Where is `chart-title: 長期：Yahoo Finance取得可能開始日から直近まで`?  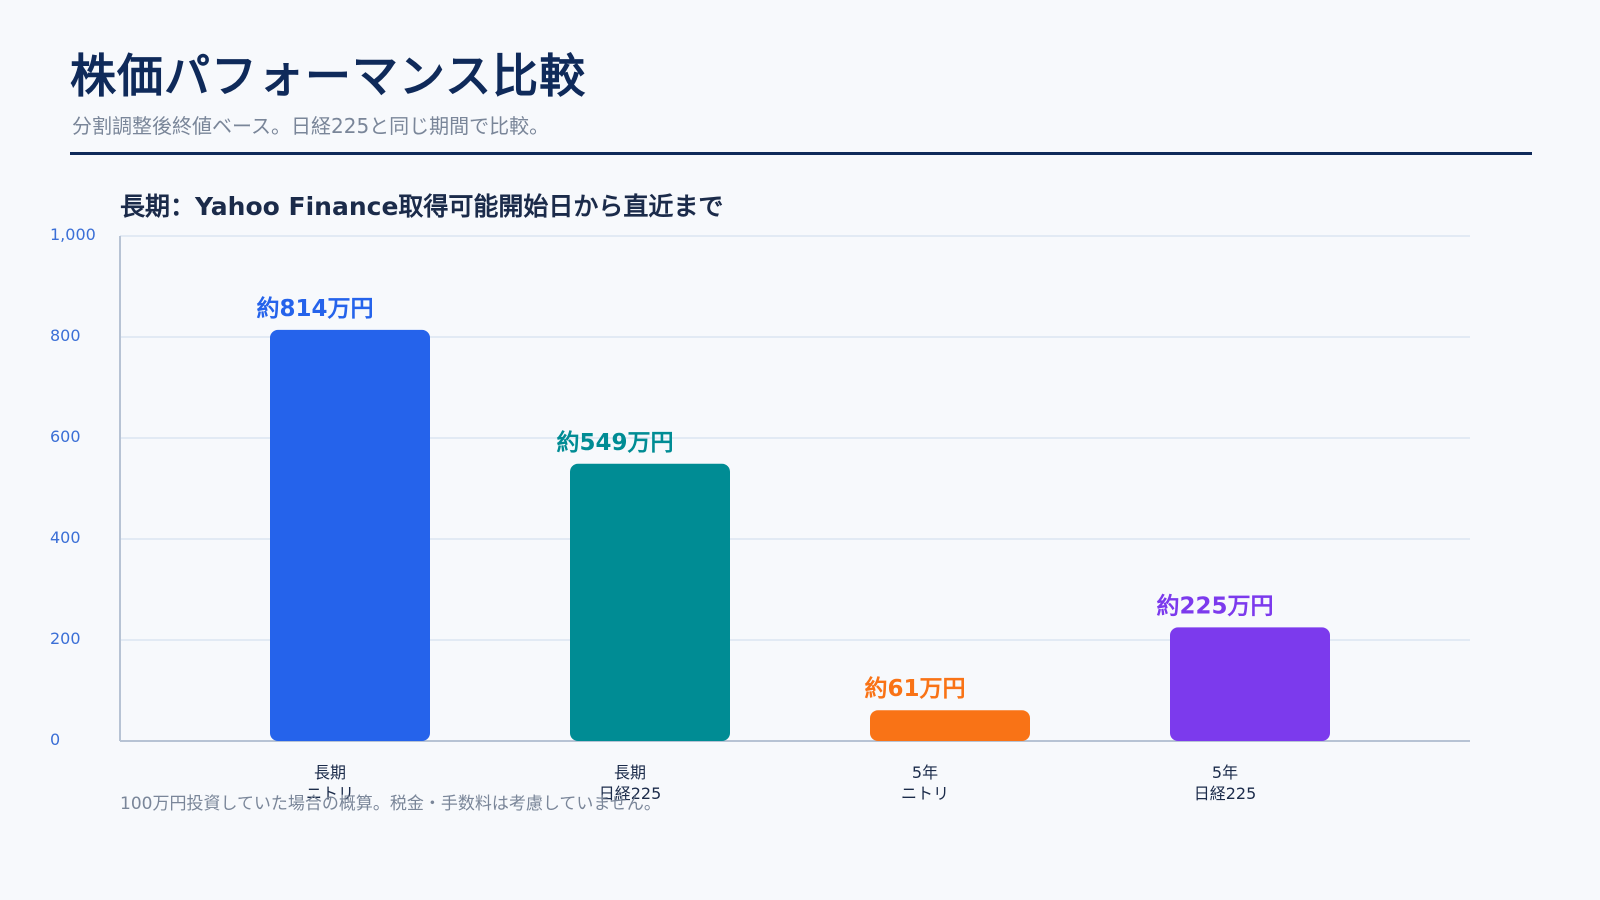 chart-title: 長期：Yahoo Finance取得可能開始日から直近まで is located at coordinates (422, 206).